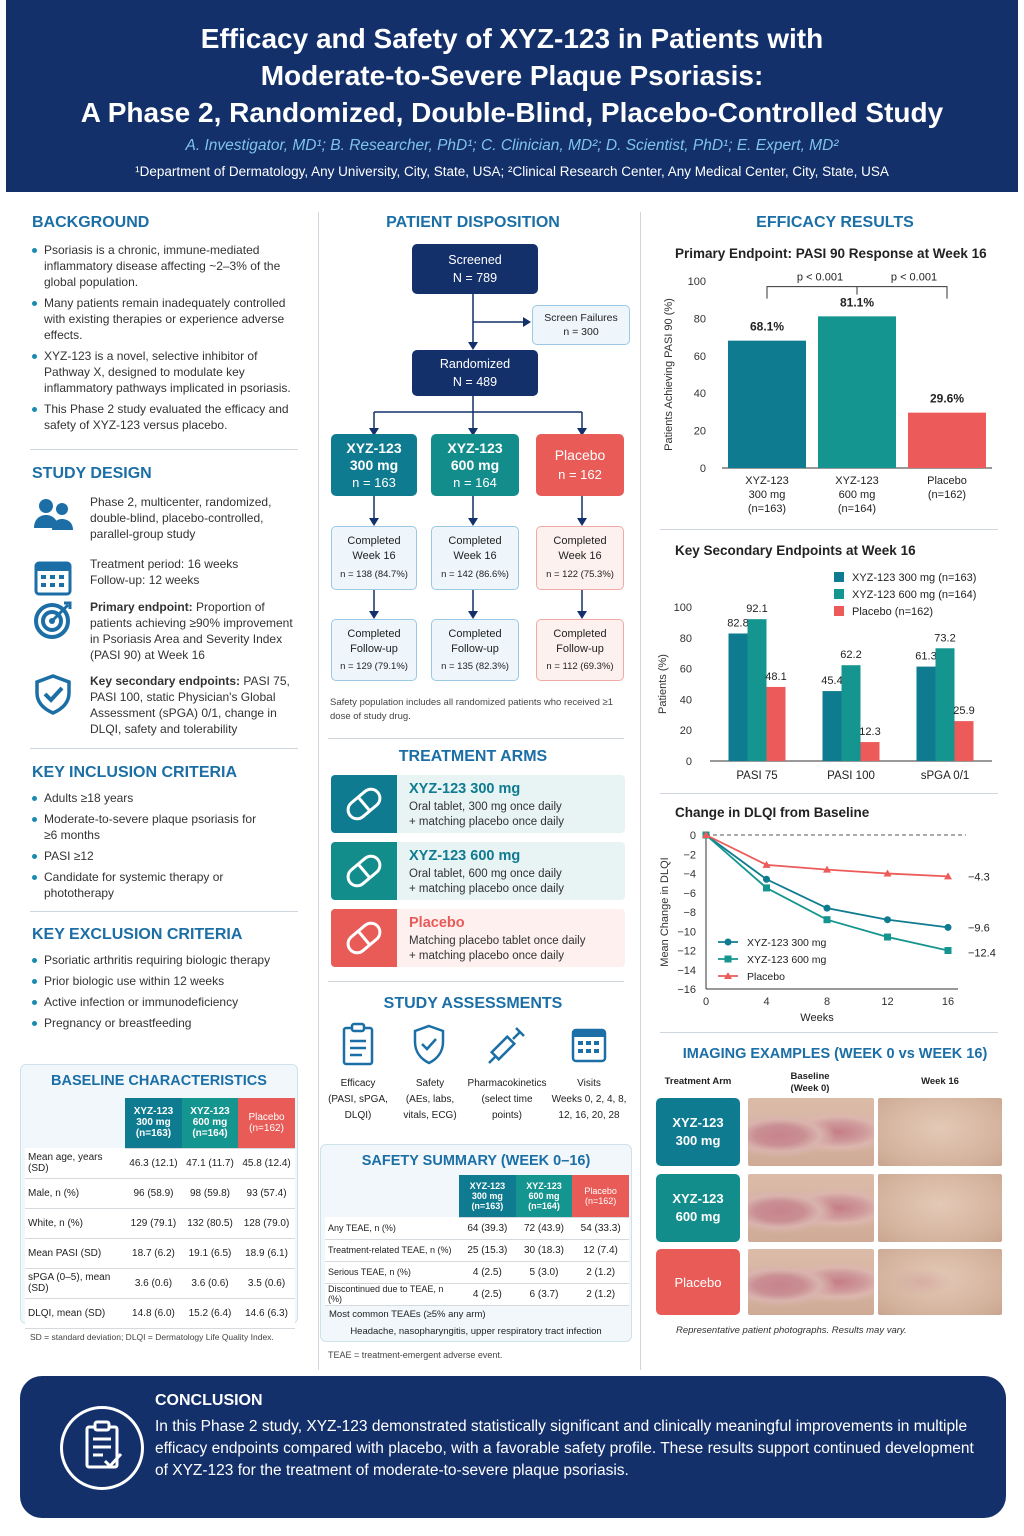  What do you see at coordinates (53, 578) in the screenshot?
I see `calendar-icon` at bounding box center [53, 578].